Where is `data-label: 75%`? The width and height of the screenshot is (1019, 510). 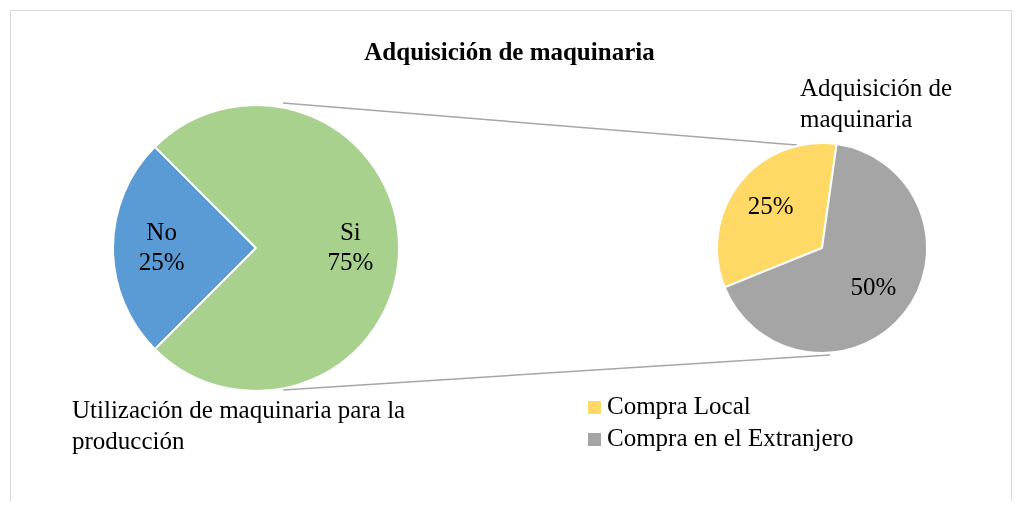 data-label: 75% is located at coordinates (350, 261).